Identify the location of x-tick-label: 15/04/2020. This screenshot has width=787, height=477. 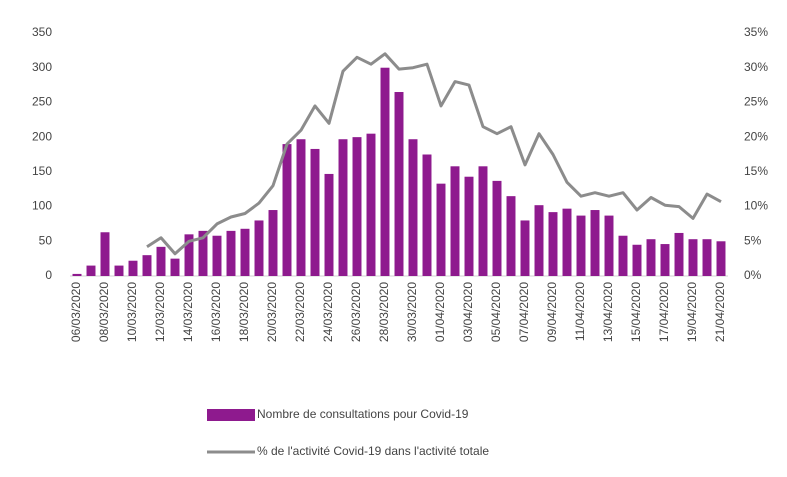
(636, 312).